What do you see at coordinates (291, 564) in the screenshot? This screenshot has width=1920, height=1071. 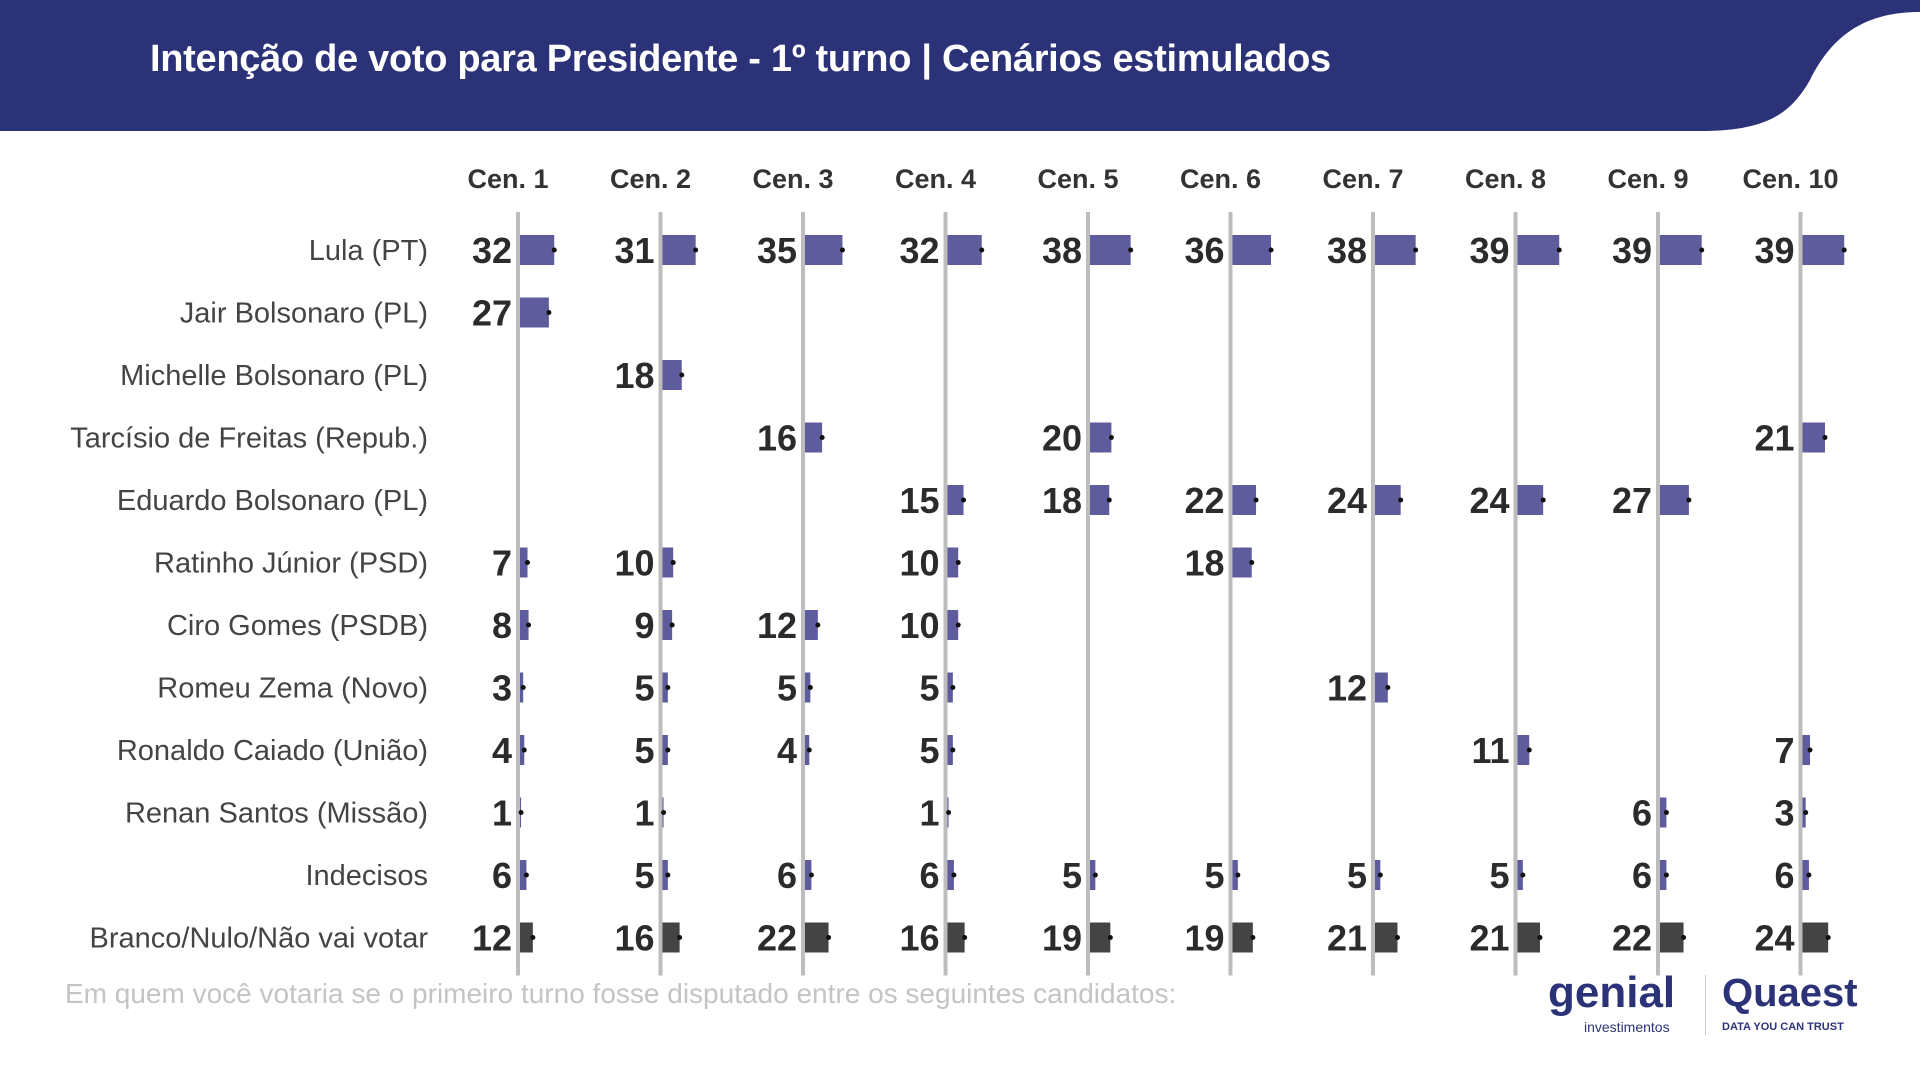 I see `row-label: Ratinho Júnior (PSD)` at bounding box center [291, 564].